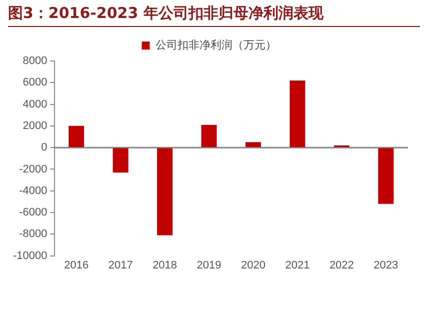 This screenshot has width=428, height=320. Describe the element at coordinates (33, 212) in the screenshot. I see `y-tick-label: -6000` at that location.